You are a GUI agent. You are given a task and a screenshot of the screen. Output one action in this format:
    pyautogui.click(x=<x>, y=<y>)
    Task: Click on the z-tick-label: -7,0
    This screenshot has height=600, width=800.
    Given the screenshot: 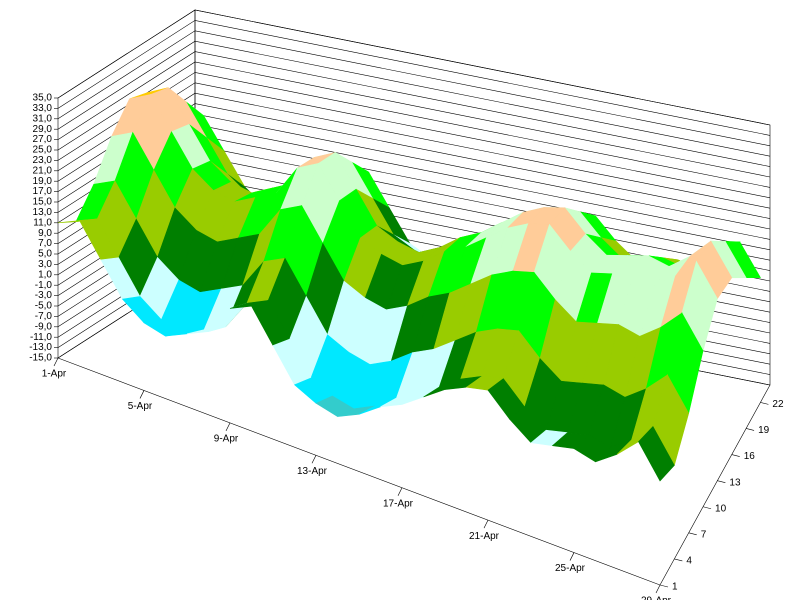 What is the action you would take?
    pyautogui.click(x=44, y=316)
    